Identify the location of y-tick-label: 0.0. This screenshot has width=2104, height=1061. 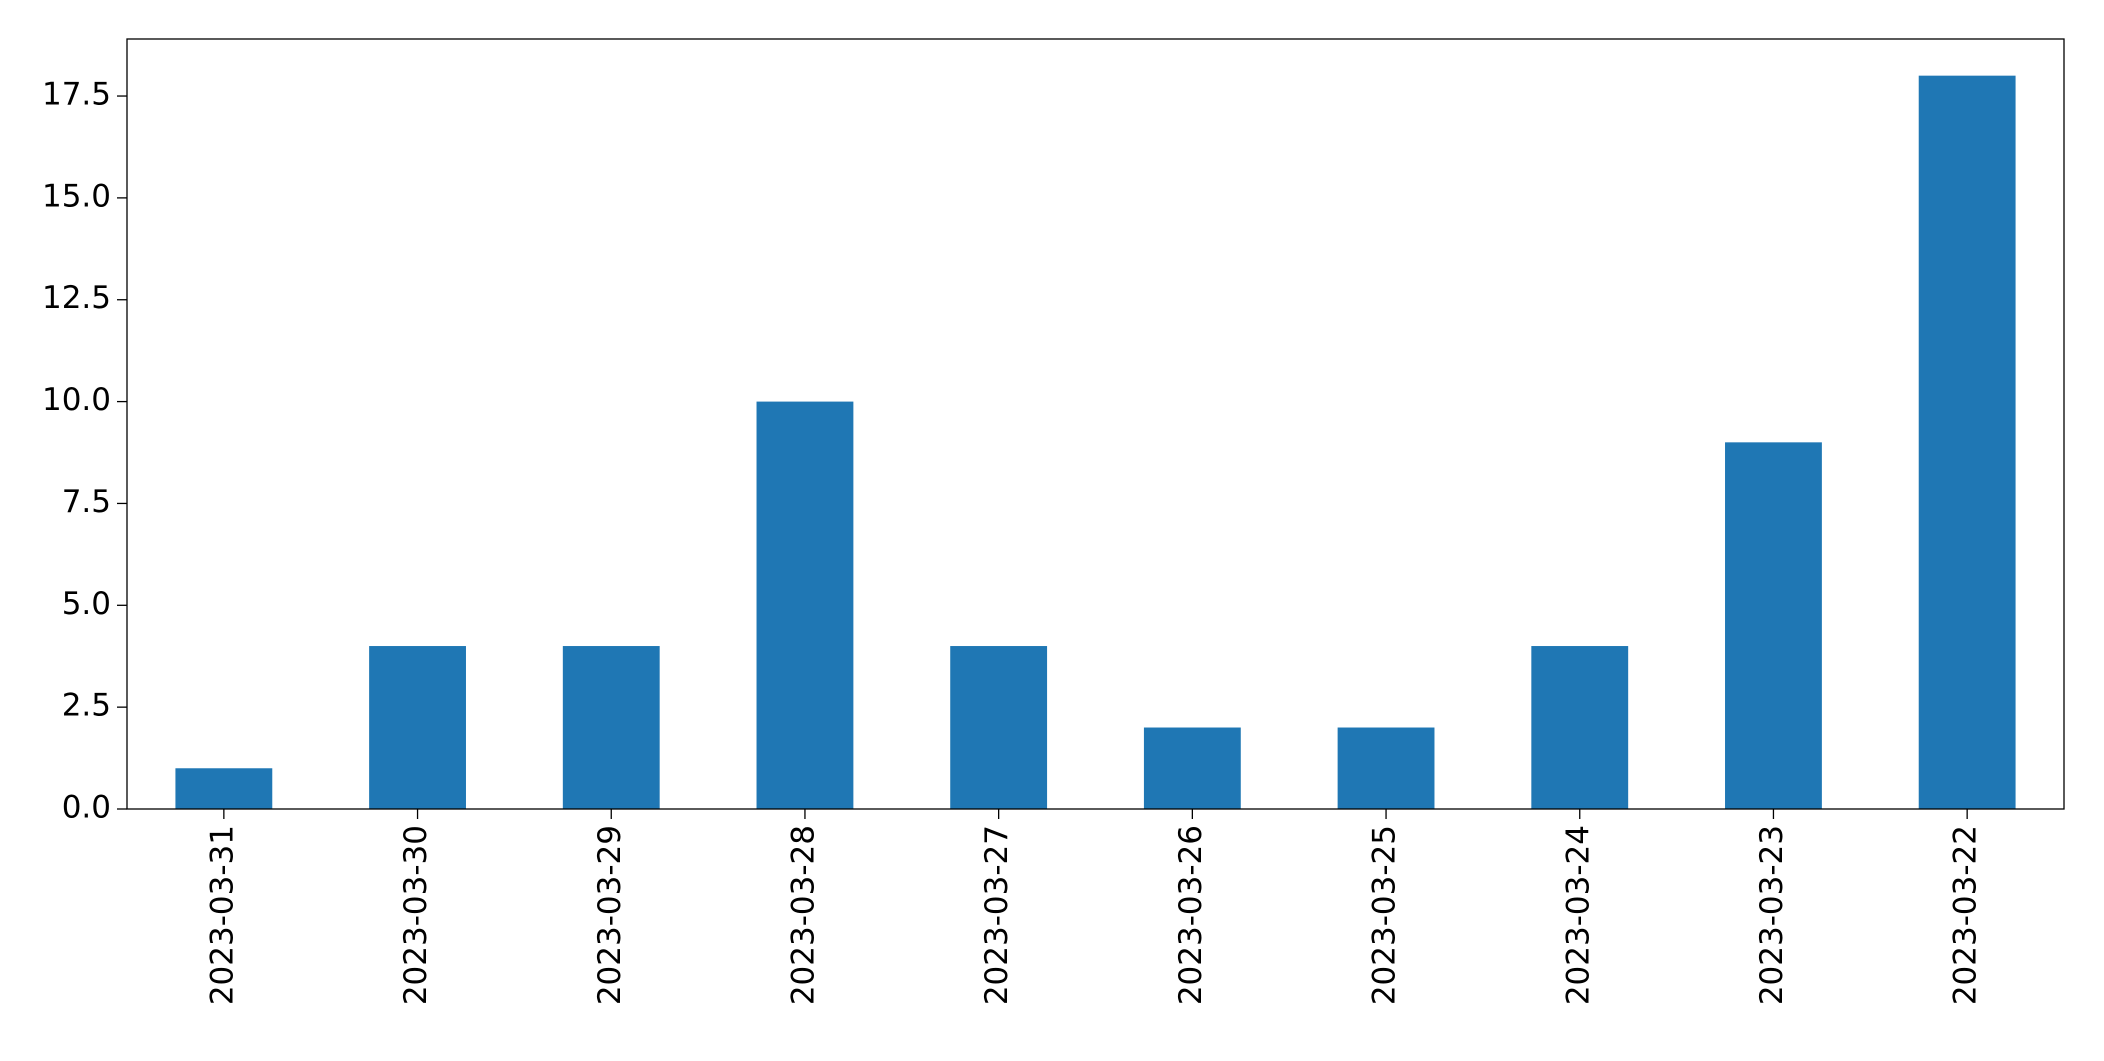
(86, 808).